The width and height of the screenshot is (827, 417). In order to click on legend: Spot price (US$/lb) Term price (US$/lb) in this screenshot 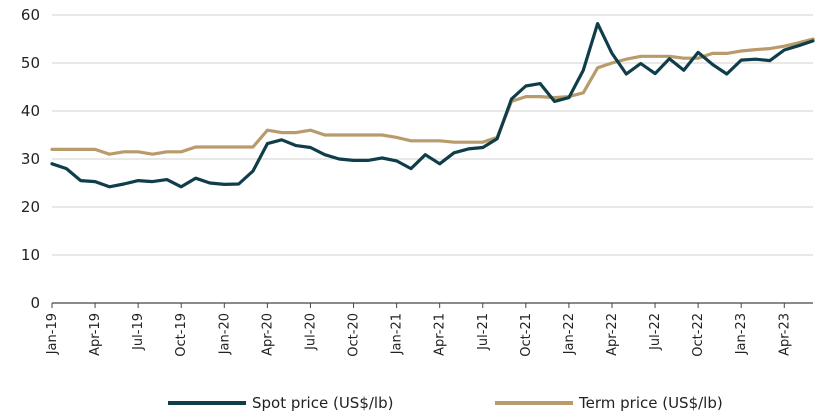, I will do `click(445, 403)`.